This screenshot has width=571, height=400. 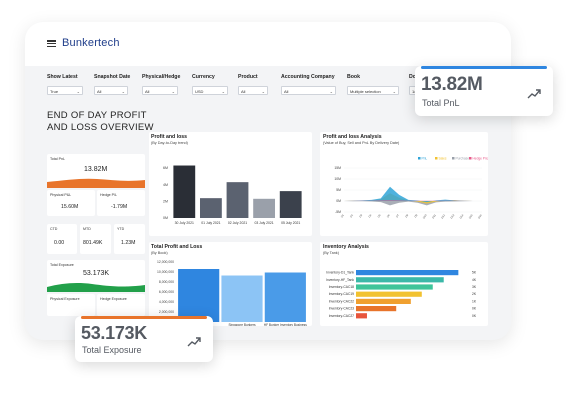 What do you see at coordinates (412, 77) in the screenshot?
I see `filter-label: Do` at bounding box center [412, 77].